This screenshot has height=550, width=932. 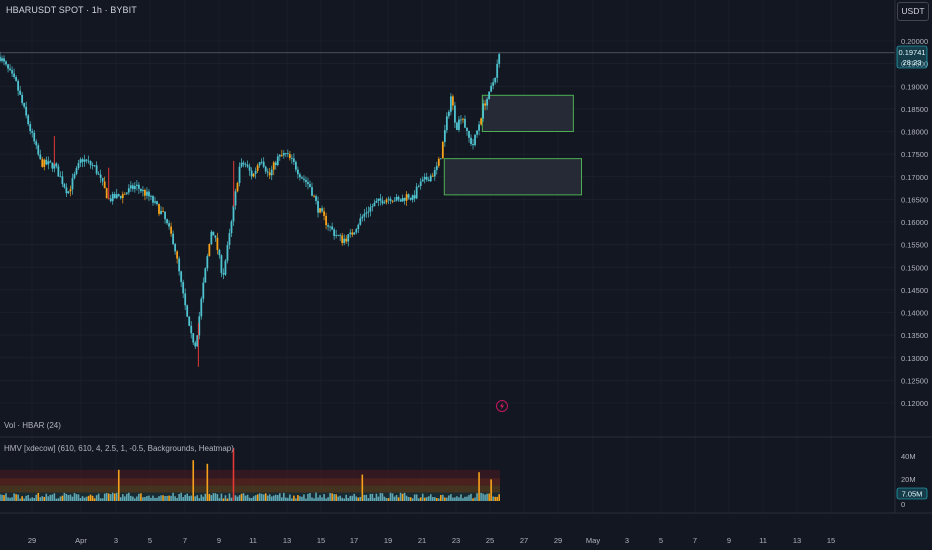 What do you see at coordinates (914, 290) in the screenshot?
I see `price-tick: 0.14500` at bounding box center [914, 290].